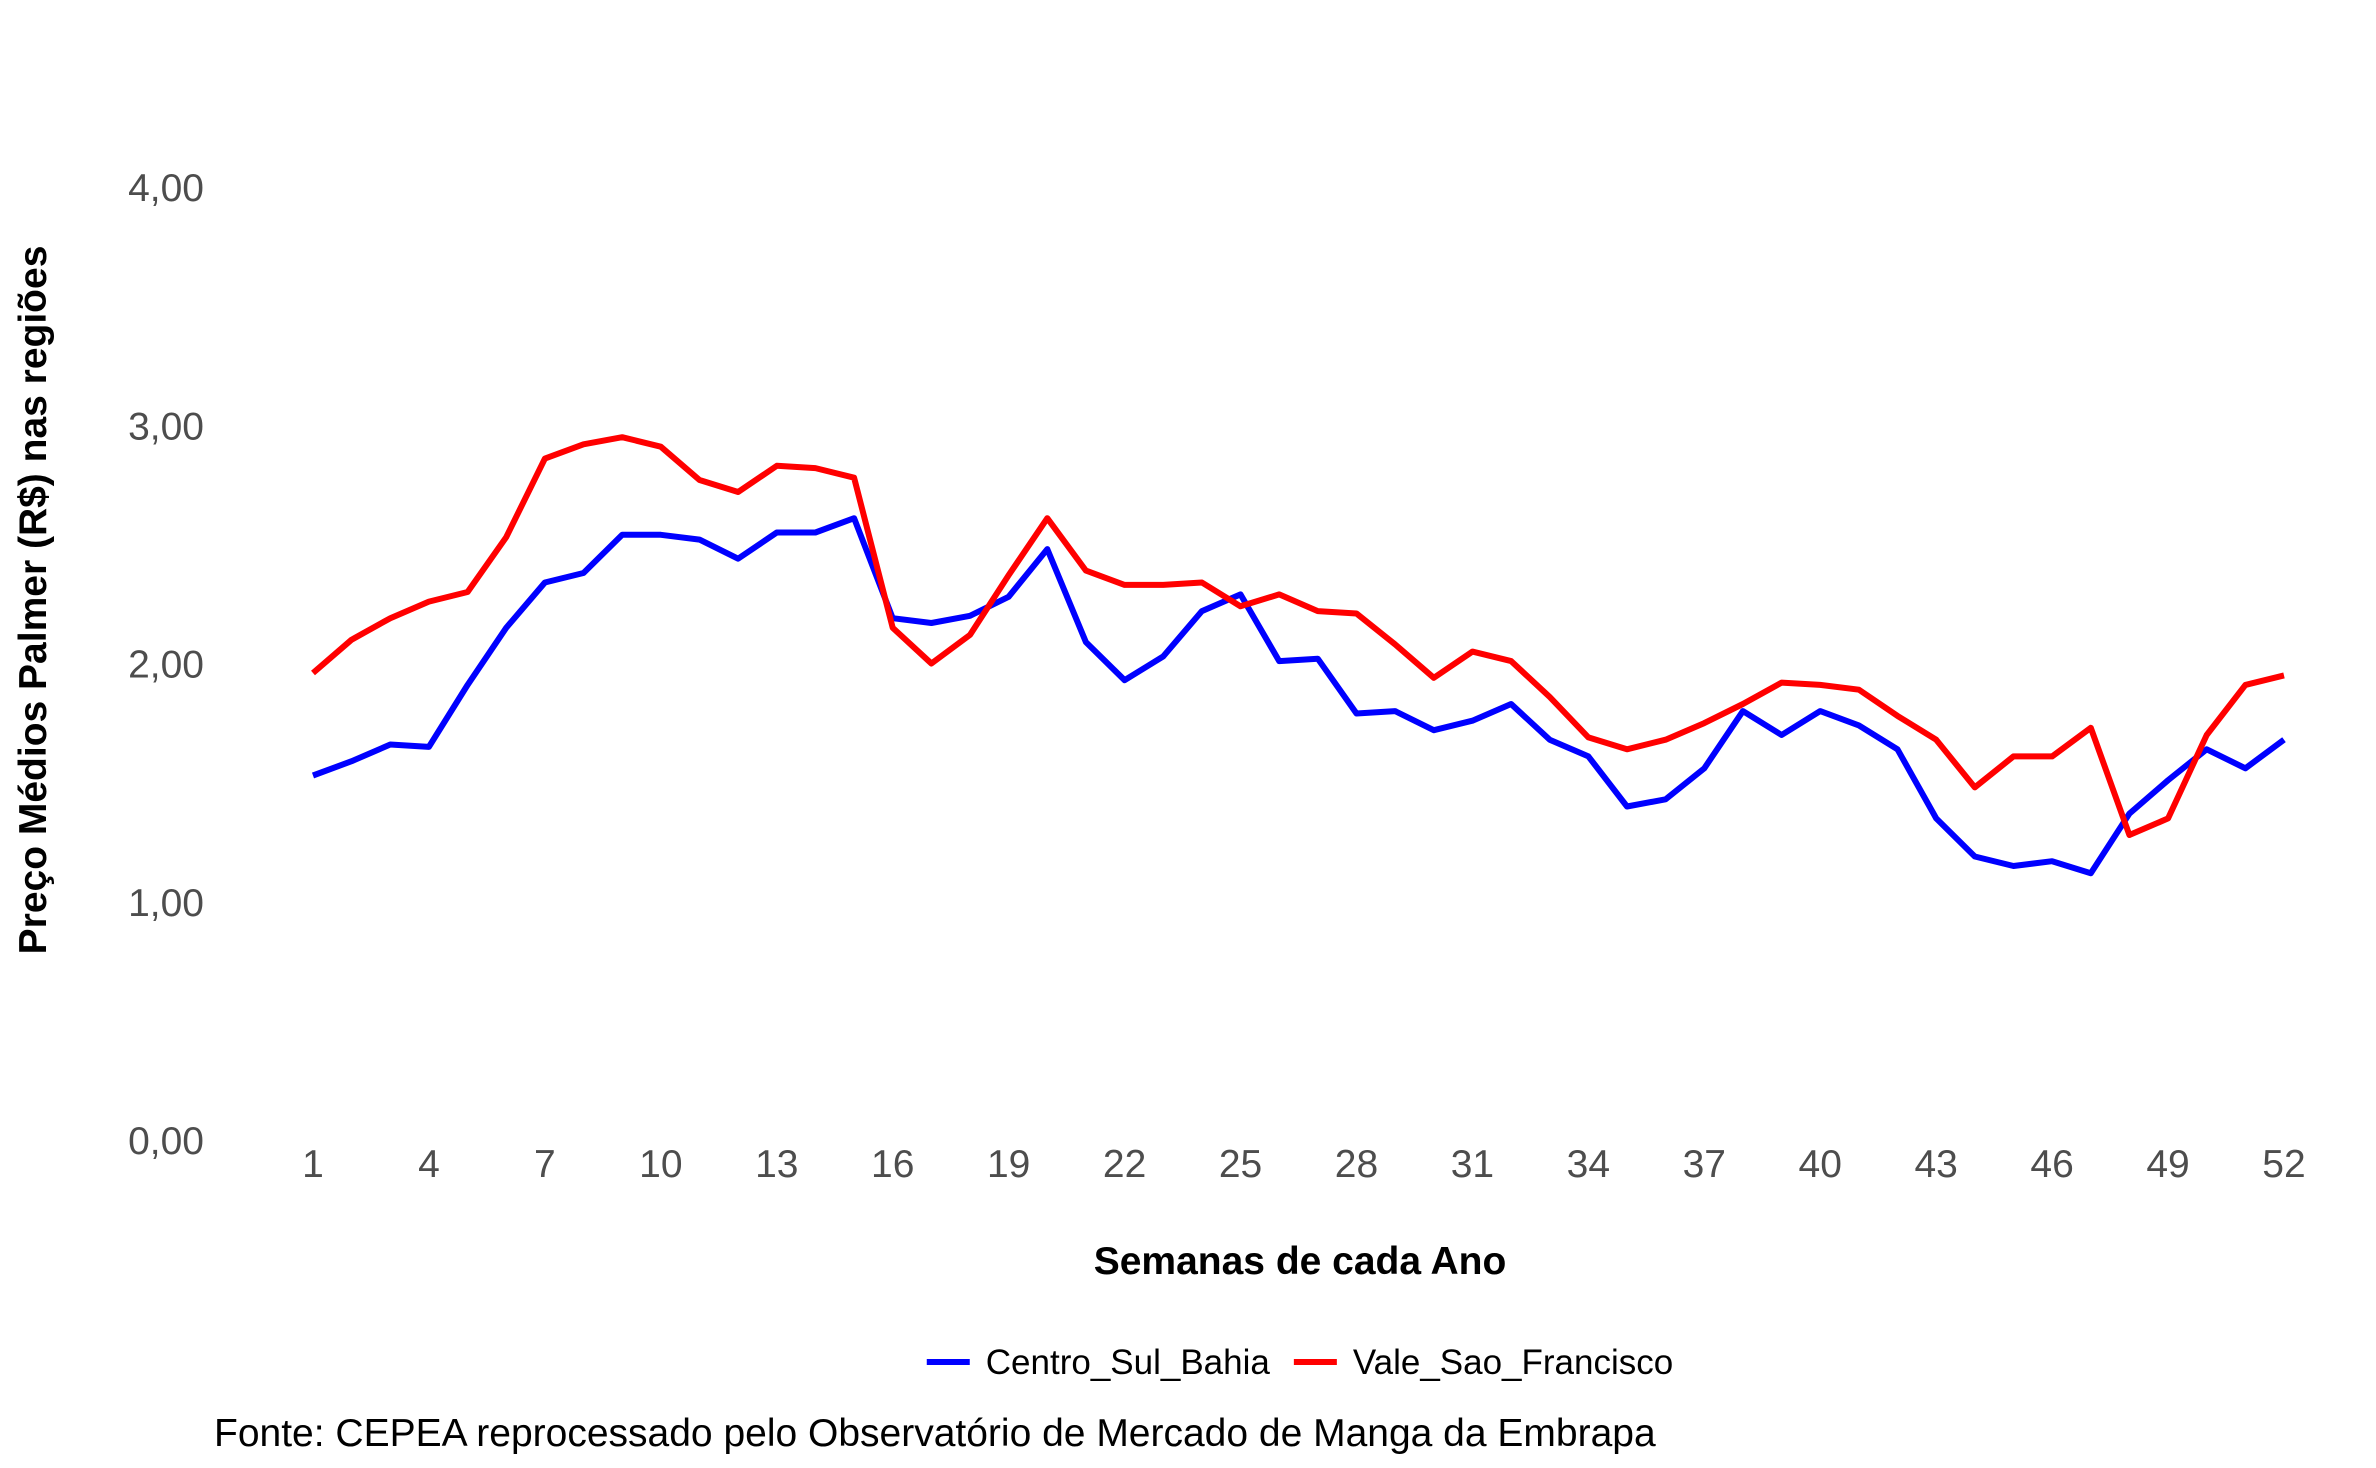 This screenshot has width=2376, height=1468. Describe the element at coordinates (2283, 1164) in the screenshot. I see `x-tick-label: 52` at that location.